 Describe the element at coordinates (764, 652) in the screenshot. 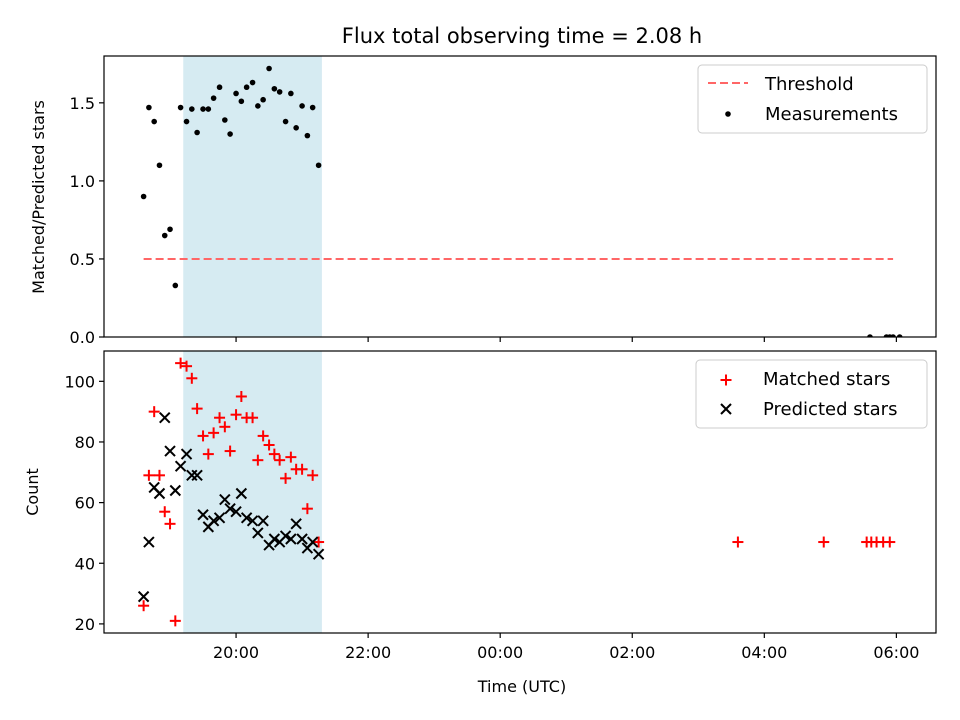

I see `bottom-xtick-label: 04:00` at that location.